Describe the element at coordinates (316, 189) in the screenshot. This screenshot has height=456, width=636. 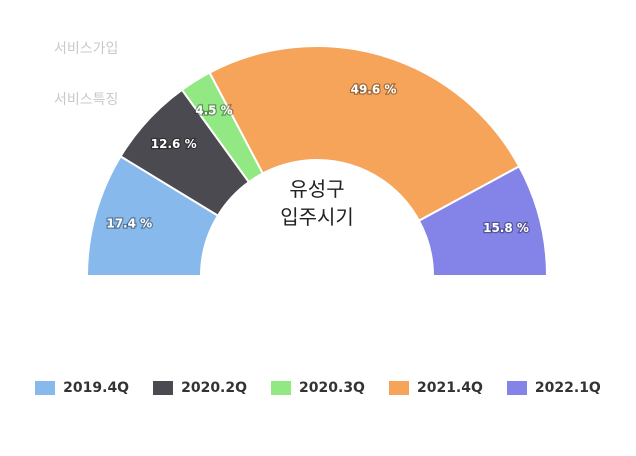
I see `center-label-line-1: 유성구` at that location.